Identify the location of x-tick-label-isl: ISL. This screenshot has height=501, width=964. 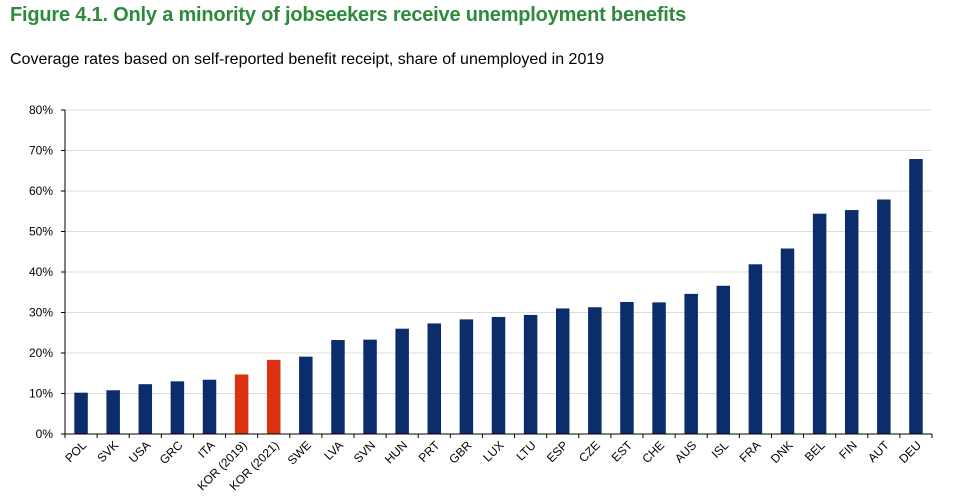
(720, 449).